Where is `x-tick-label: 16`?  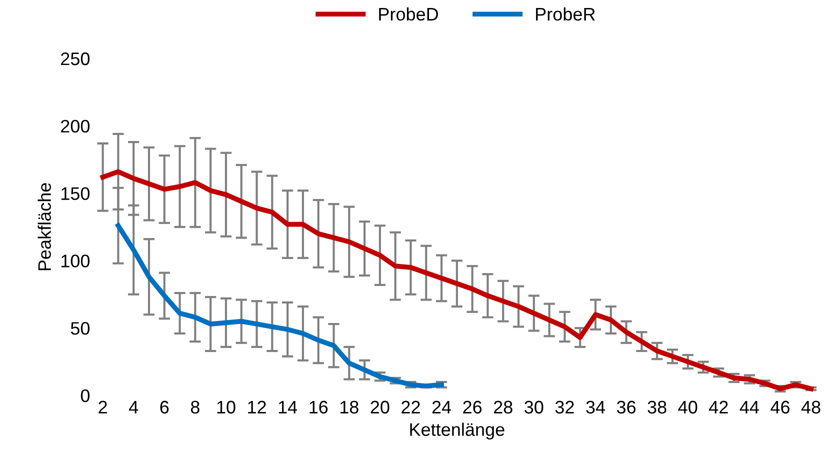 x-tick-label: 16 is located at coordinates (319, 407).